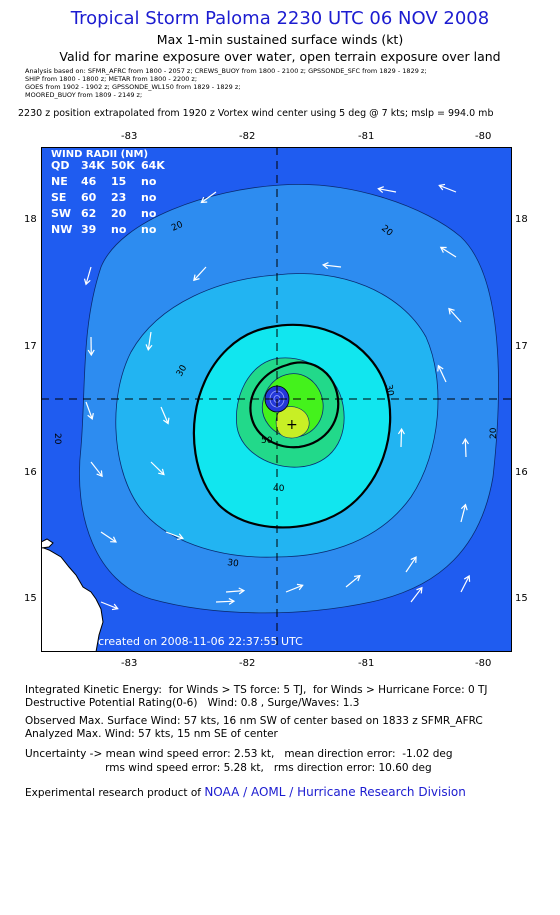 The width and height of the screenshot is (560, 915). Describe the element at coordinates (247, 136) in the screenshot. I see `lon-tick-top: -82` at that location.